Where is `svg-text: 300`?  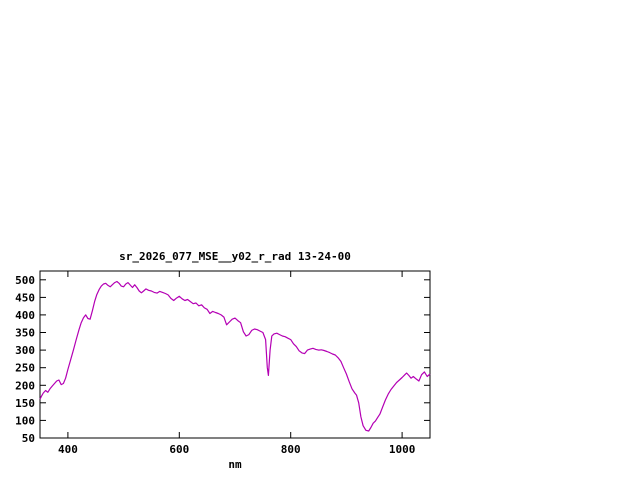
svg-text: 300 is located at coordinates (25, 350).